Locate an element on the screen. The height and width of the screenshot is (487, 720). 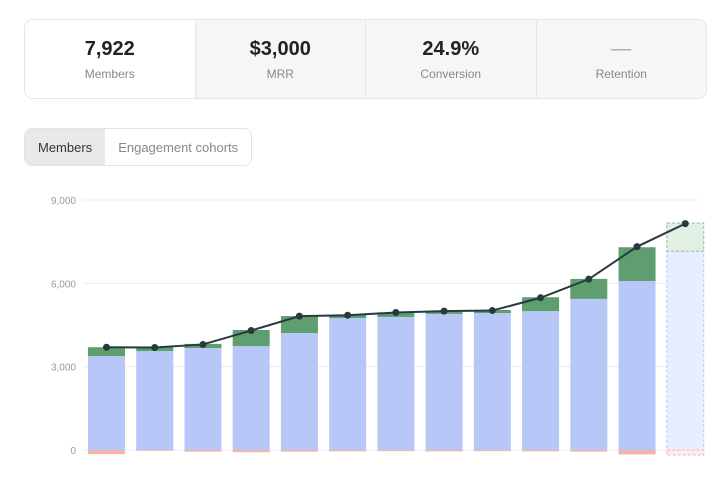
tab-members: Members is located at coordinates (65, 147).